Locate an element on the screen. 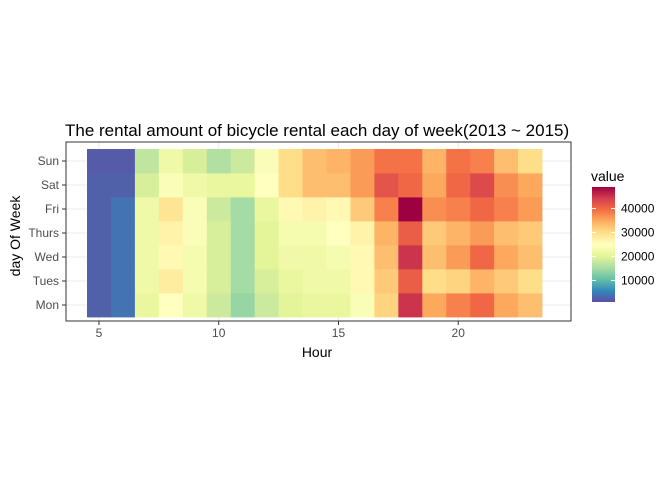 The image size is (672, 480). legend-ticks: 10000 20000 30000 40000 is located at coordinates (623, 244).